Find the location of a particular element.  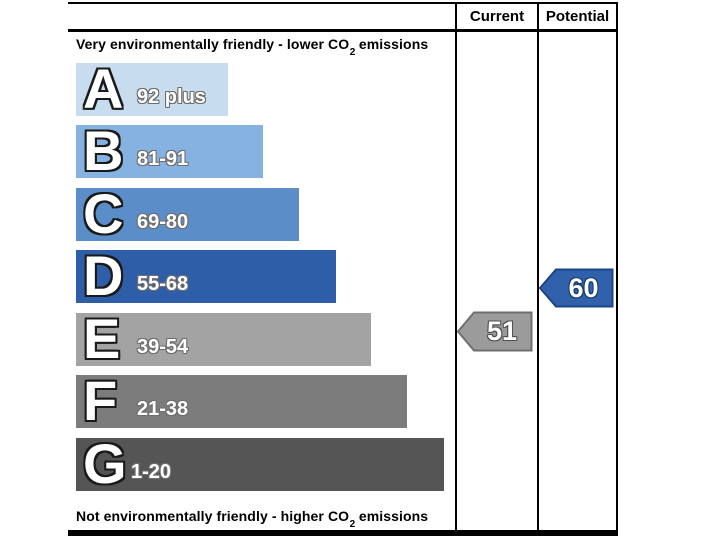

band-f-letter: F is located at coordinates (100, 400).